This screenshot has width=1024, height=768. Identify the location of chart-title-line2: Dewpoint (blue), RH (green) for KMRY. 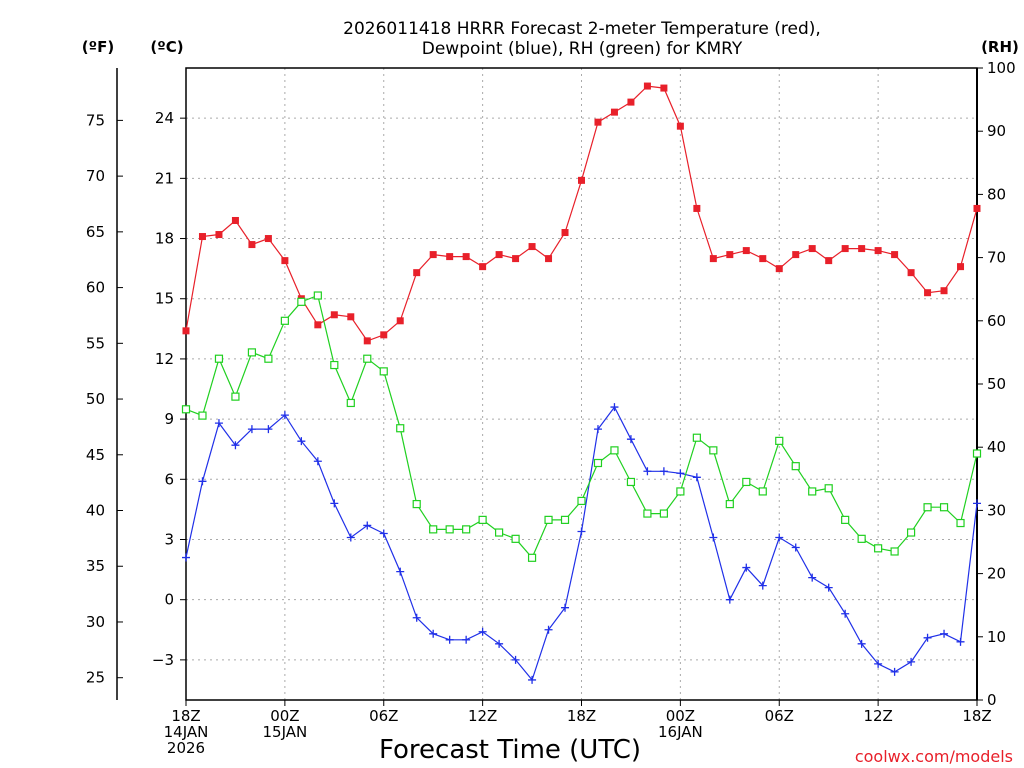
(582, 49).